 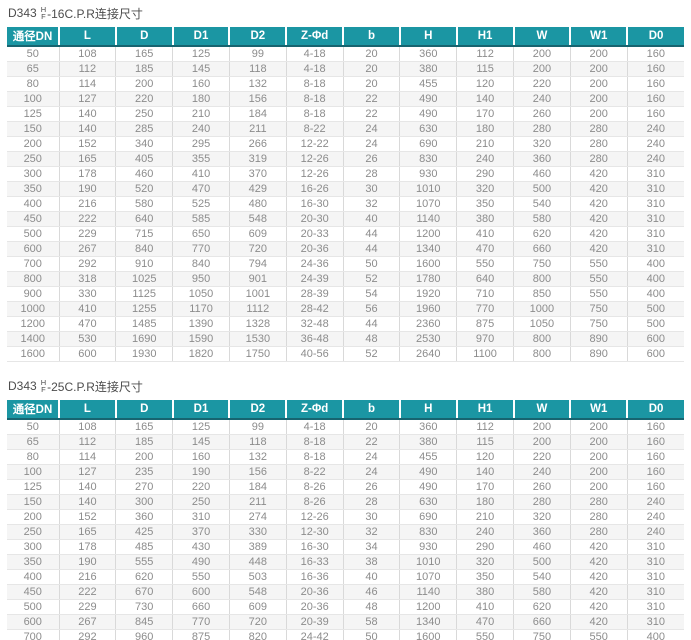 I want to click on table-cell: 500, so click(x=33, y=234).